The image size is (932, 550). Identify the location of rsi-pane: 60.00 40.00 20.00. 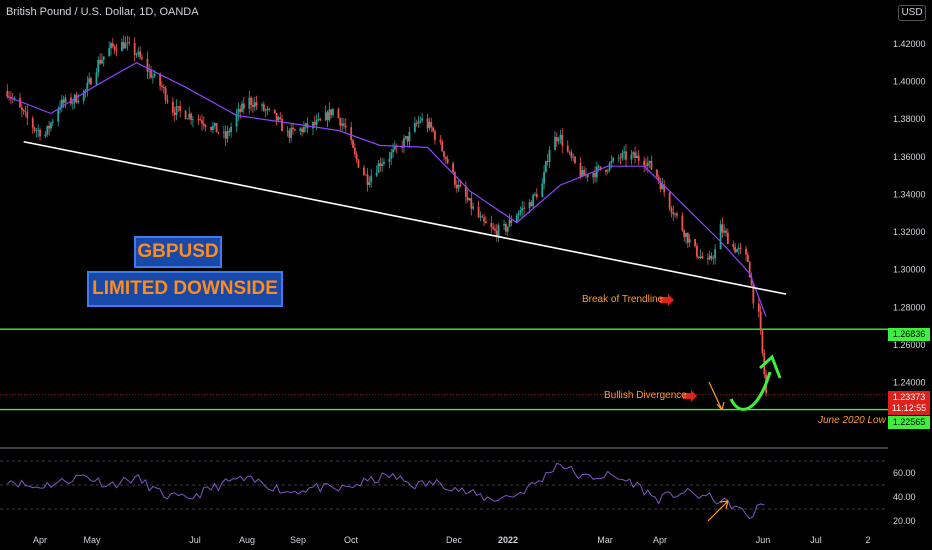
(458, 493).